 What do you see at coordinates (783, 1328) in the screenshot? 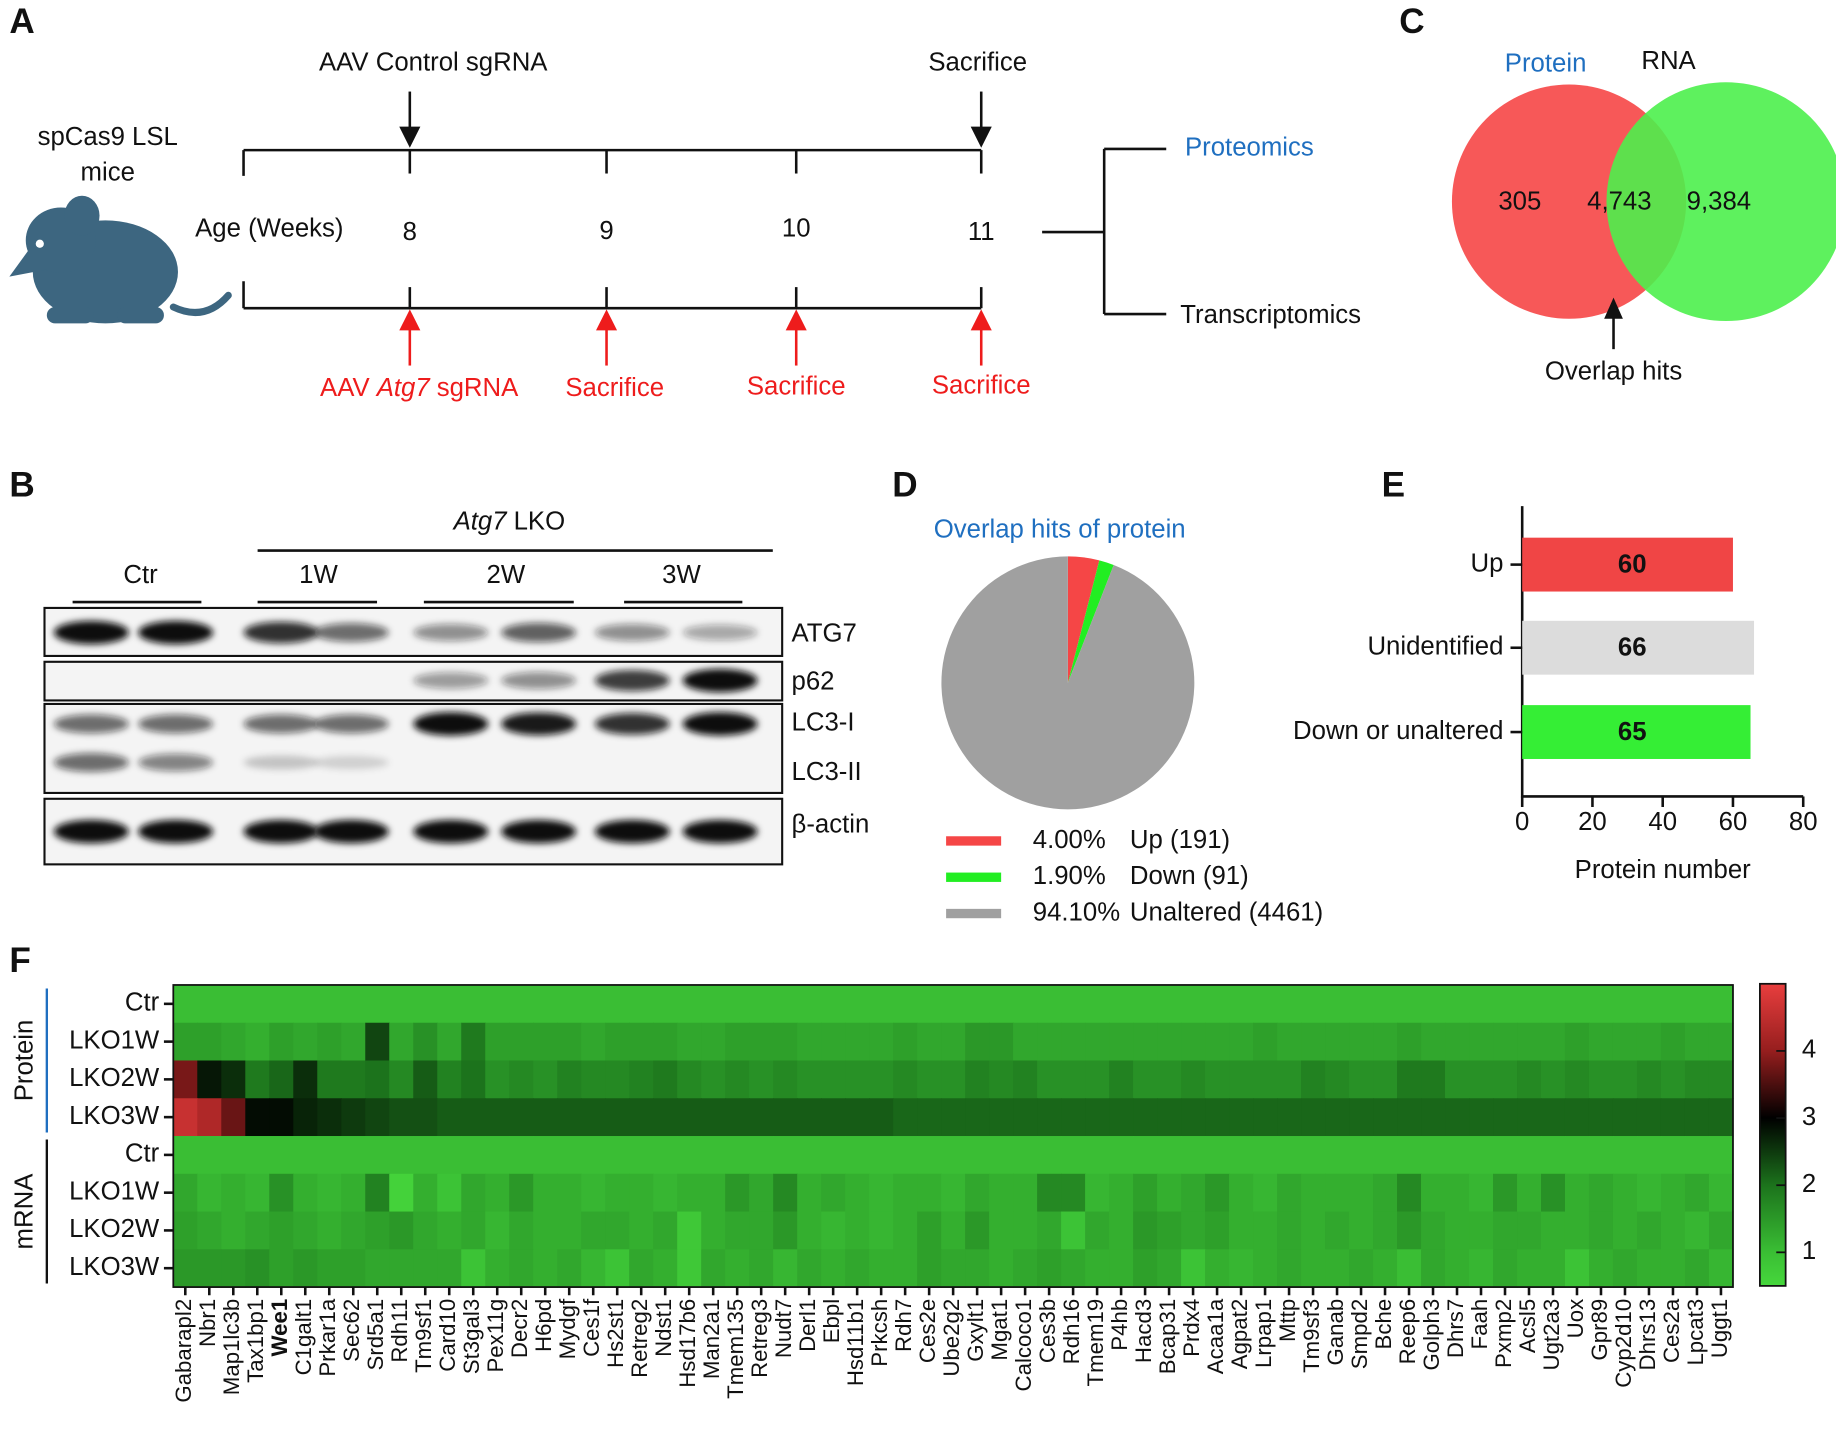
I see `column-label: Nudt7` at bounding box center [783, 1328].